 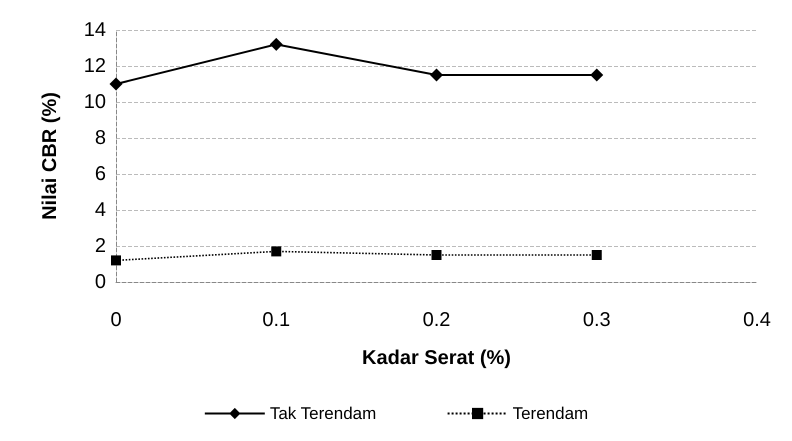 What do you see at coordinates (100, 210) in the screenshot?
I see `y-tick-label: 4` at bounding box center [100, 210].